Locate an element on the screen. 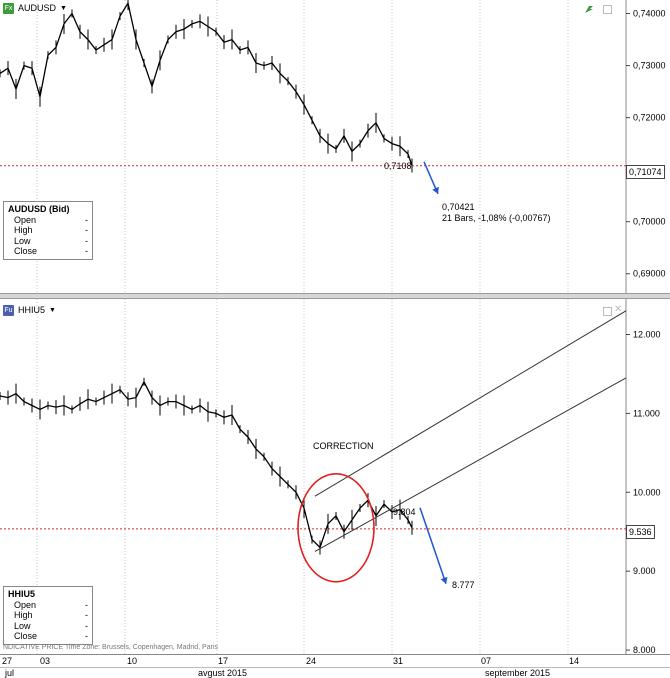 This screenshot has width=670, height=678. y-tick-label: 0,72000 is located at coordinates (649, 118).